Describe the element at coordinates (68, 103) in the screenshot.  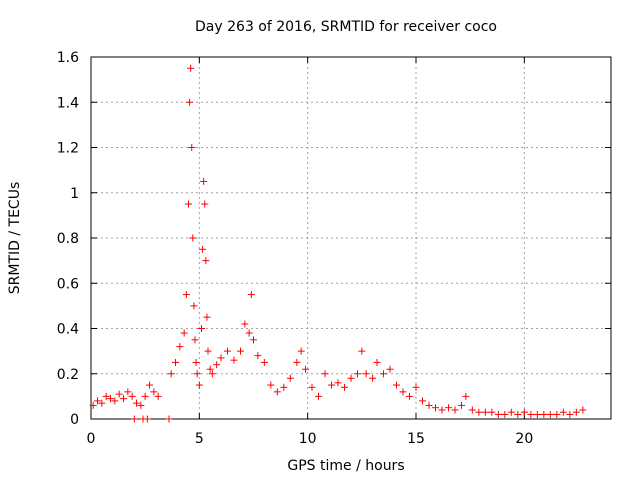
I see `y-tick-label: 1.4` at that location.